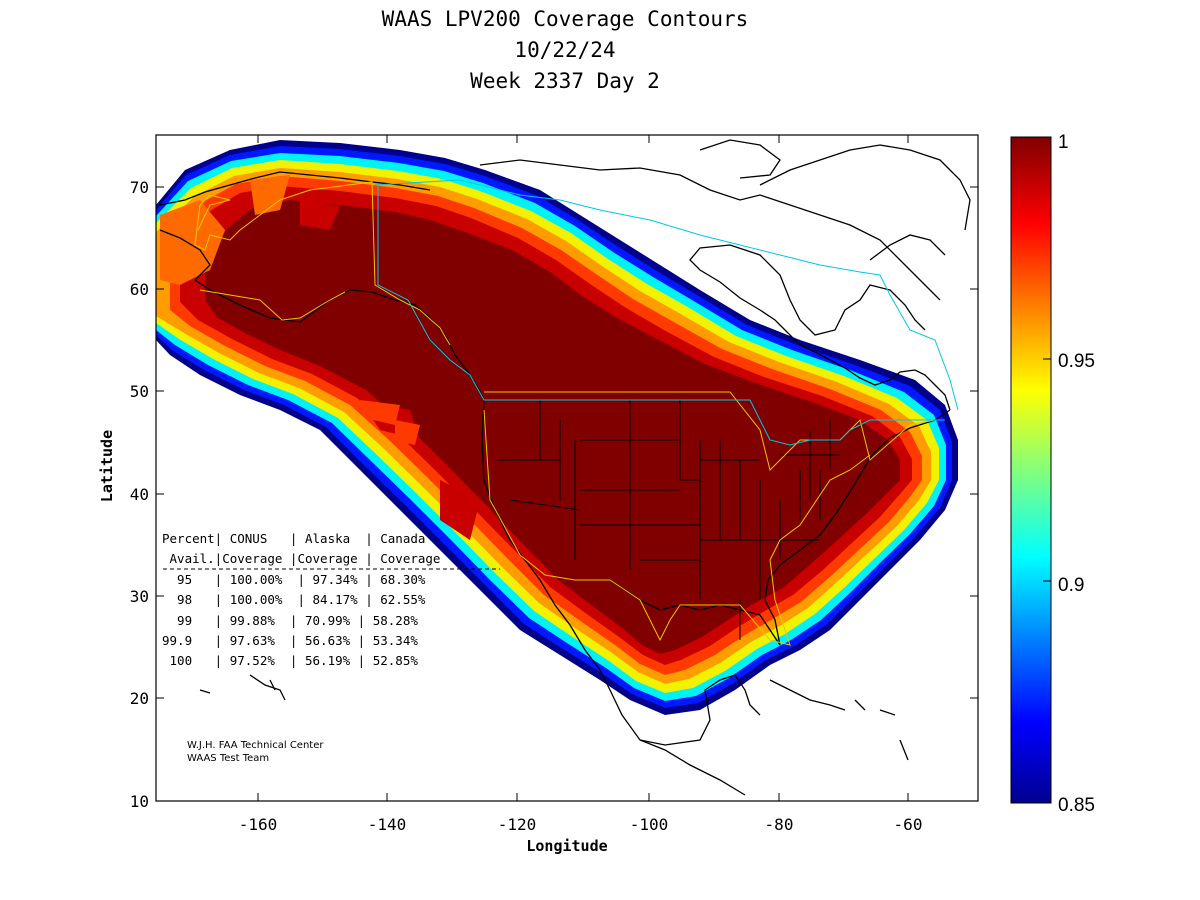 The image size is (1200, 900). Describe the element at coordinates (255, 745) in the screenshot. I see `credit-line-1: W.J.H. FAA Technical Center` at that location.